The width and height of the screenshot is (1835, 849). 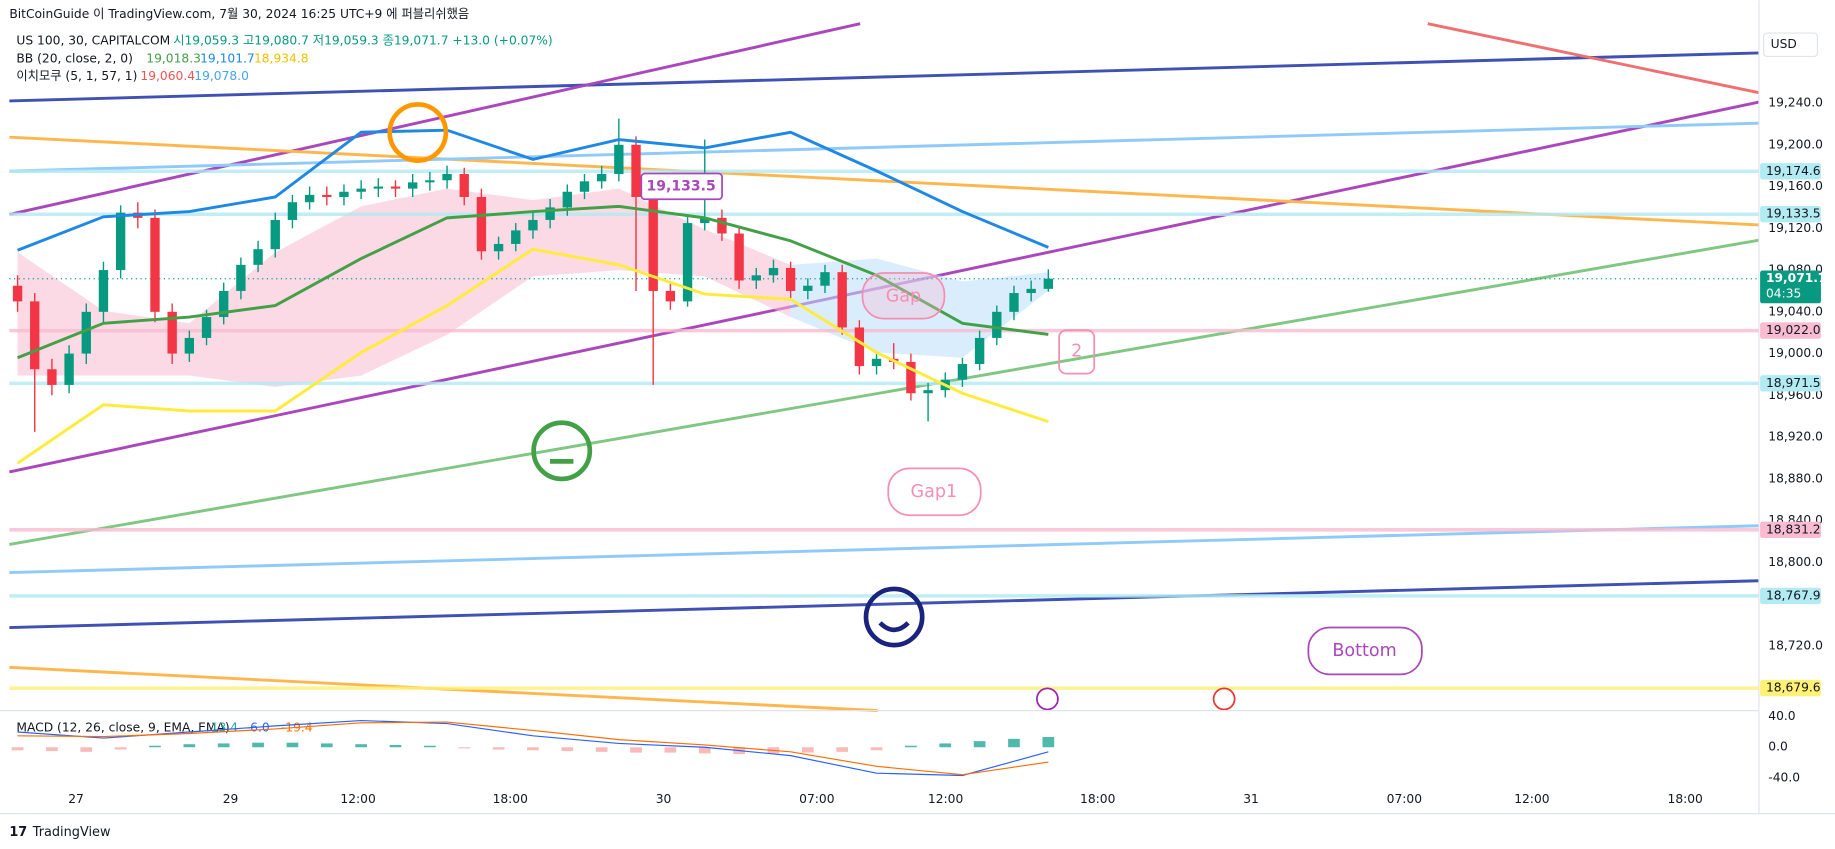 What do you see at coordinates (1251, 799) in the screenshot?
I see `x-tick-label: 31` at bounding box center [1251, 799].